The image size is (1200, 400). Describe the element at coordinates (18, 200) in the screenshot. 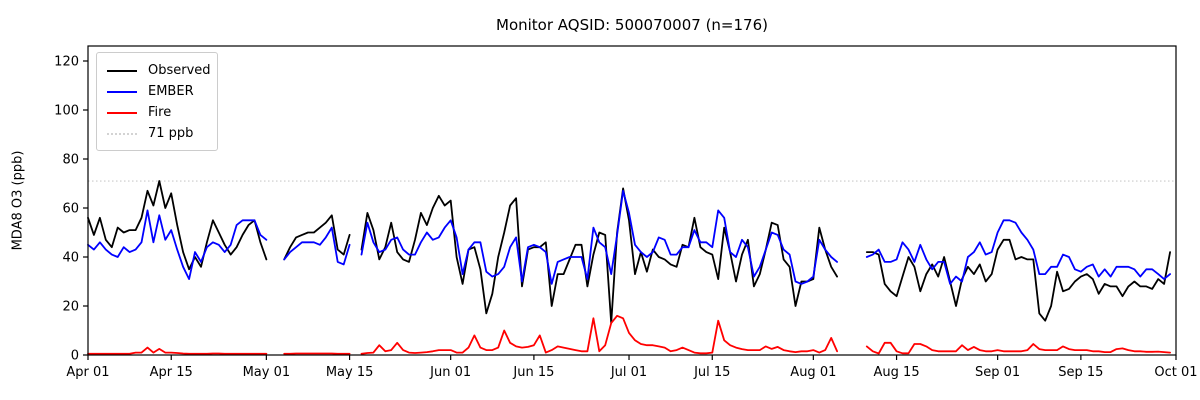

I see `y-axis-label: MDA8 O3 (ppb)` at that location.